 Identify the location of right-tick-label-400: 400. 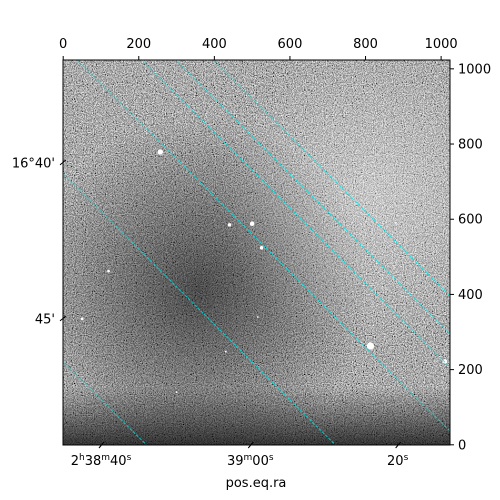
(470, 295).